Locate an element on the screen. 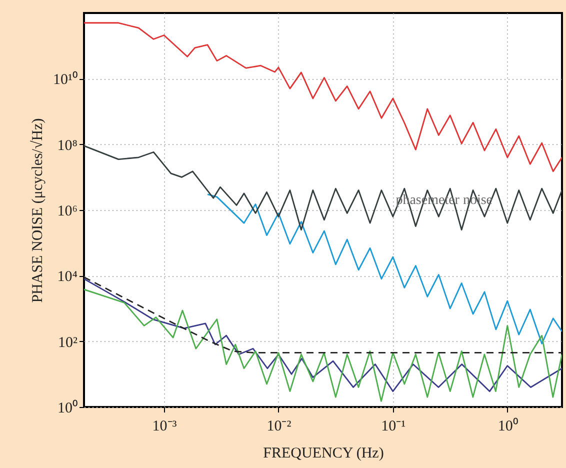  y-tick-label: 10⁰ is located at coordinates (68, 408).